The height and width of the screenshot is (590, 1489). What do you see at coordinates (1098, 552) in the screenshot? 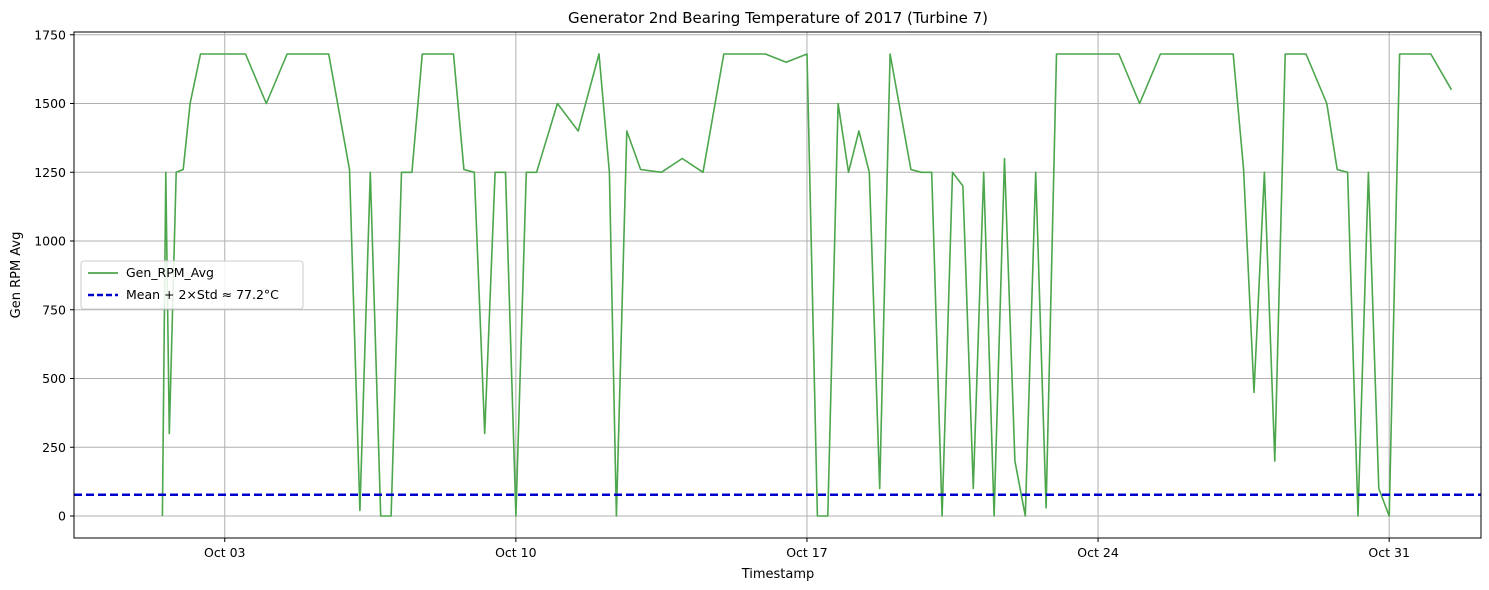
I see `x-tick-label: Oct 24` at bounding box center [1098, 552].